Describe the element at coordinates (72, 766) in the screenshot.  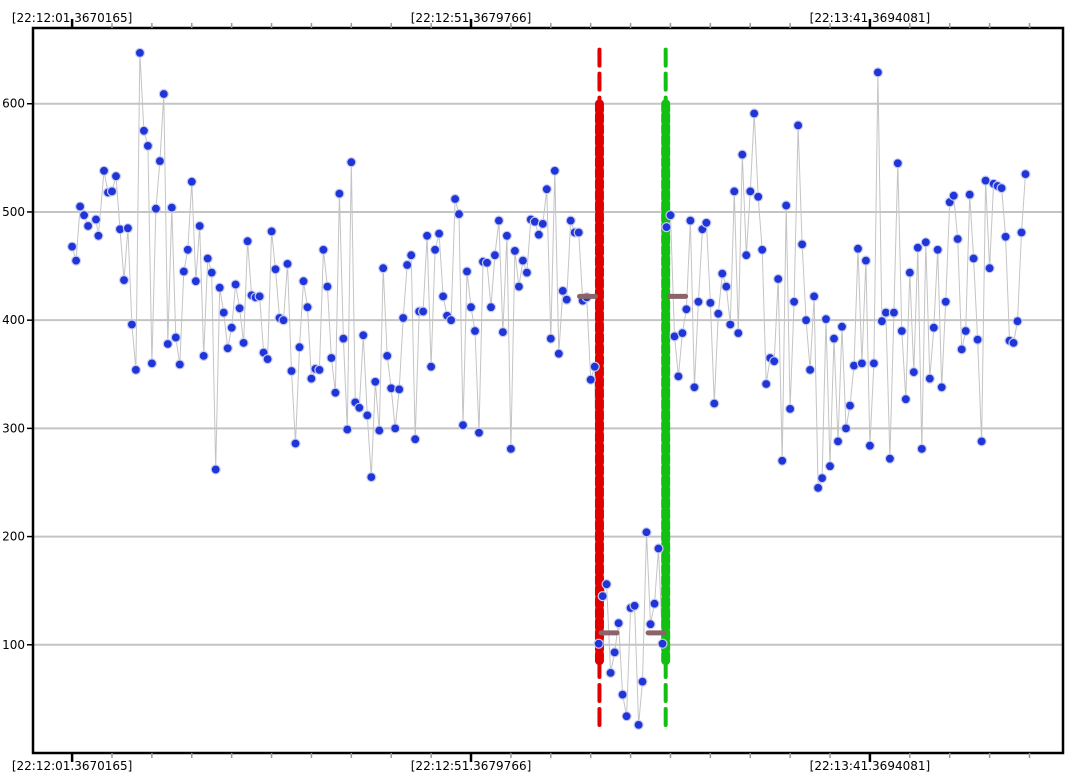
I see `x-tick-label-bottom: [22:12:01.3670165]` at that location.